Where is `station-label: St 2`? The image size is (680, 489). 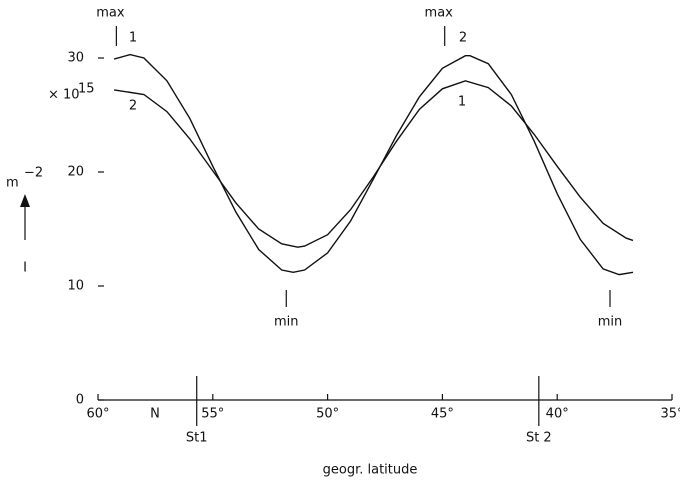
station-label: St 2 is located at coordinates (539, 438).